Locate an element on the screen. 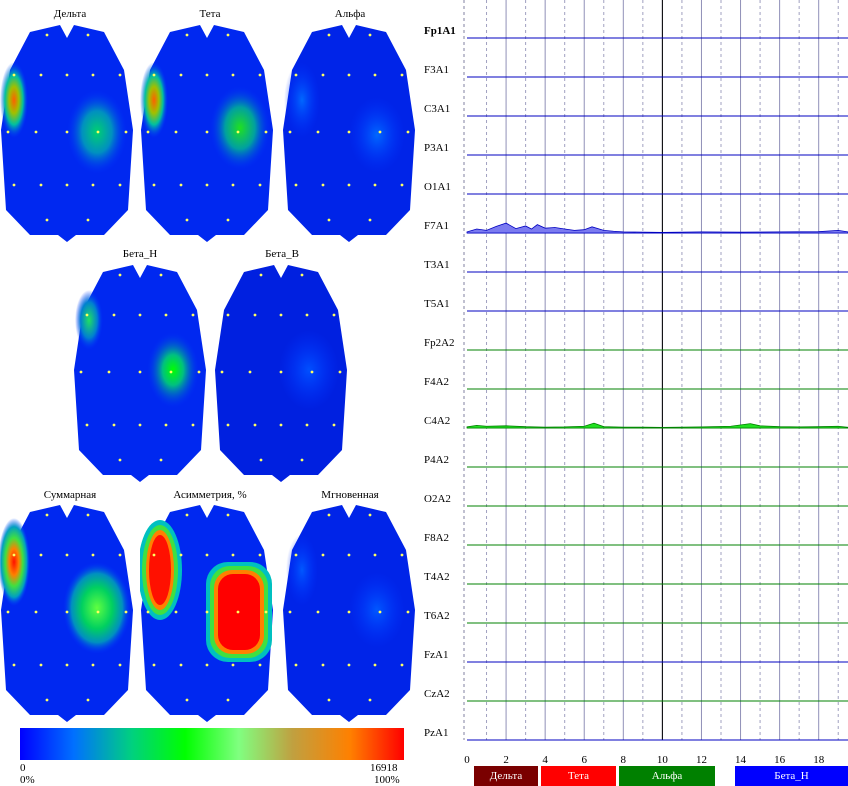  band-button-theta: Тета is located at coordinates (578, 776).